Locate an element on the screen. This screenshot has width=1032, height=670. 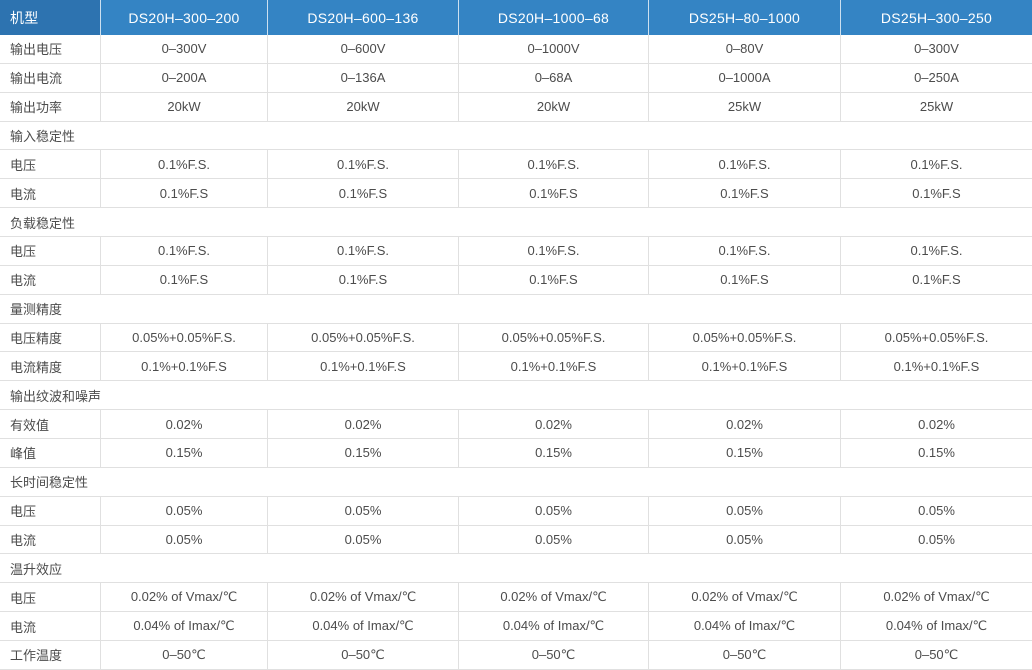
spec-cell: 0–136A is located at coordinates (362, 77).